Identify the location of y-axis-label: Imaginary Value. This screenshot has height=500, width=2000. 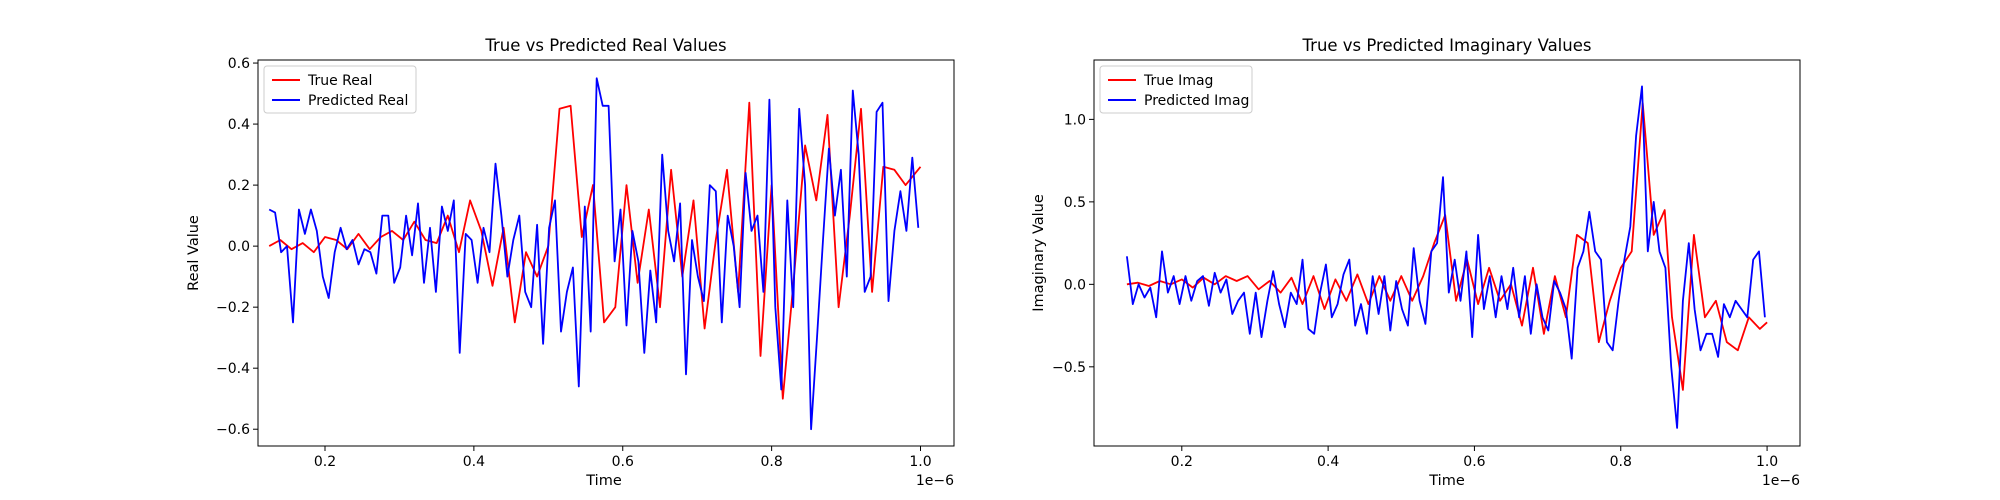
(1039, 253).